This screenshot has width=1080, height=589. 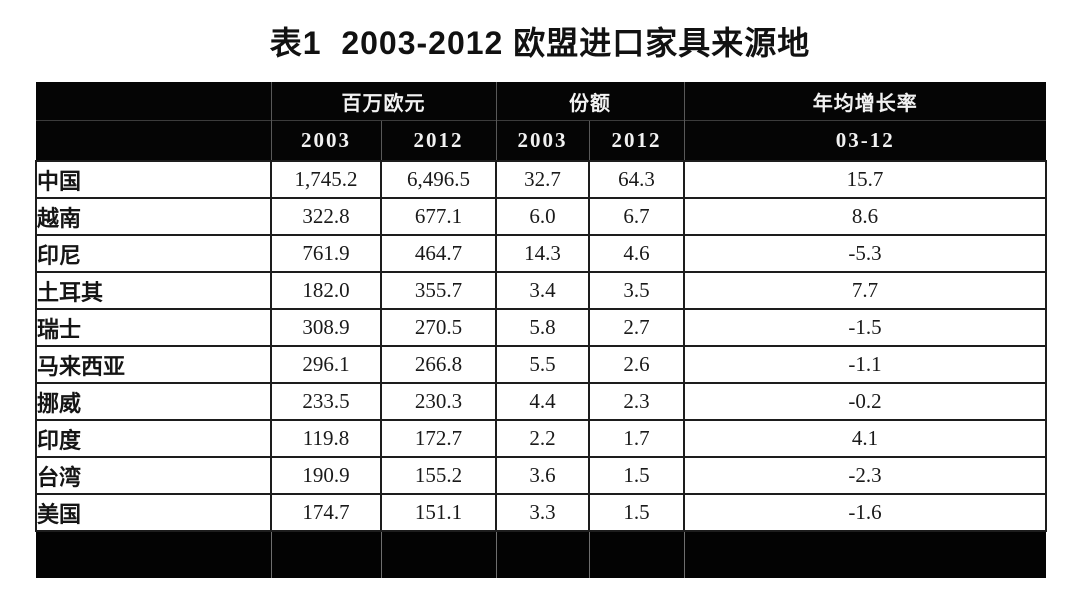 I want to click on table-row-switzerland: 瑞士 308.9 270.5 5.8 2.7 -1.5, so click(x=541, y=327).